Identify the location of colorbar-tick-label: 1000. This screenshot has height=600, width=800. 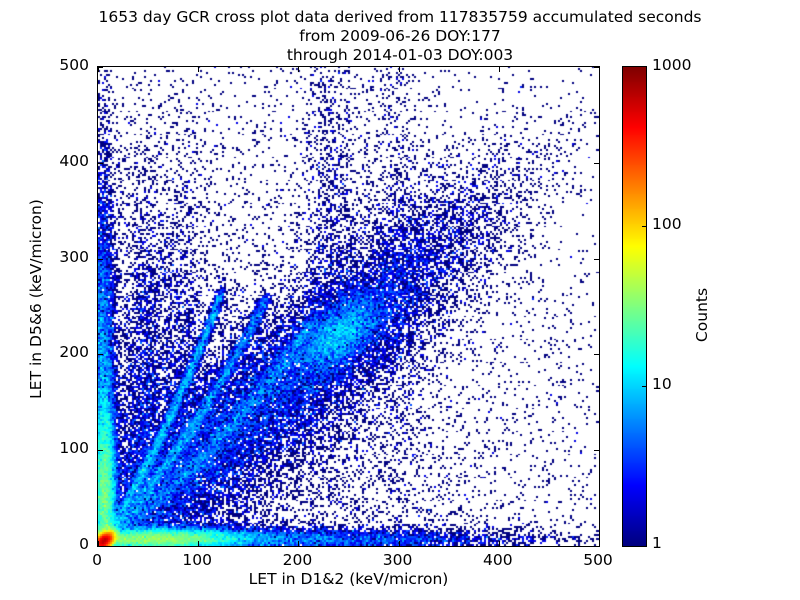
(672, 65).